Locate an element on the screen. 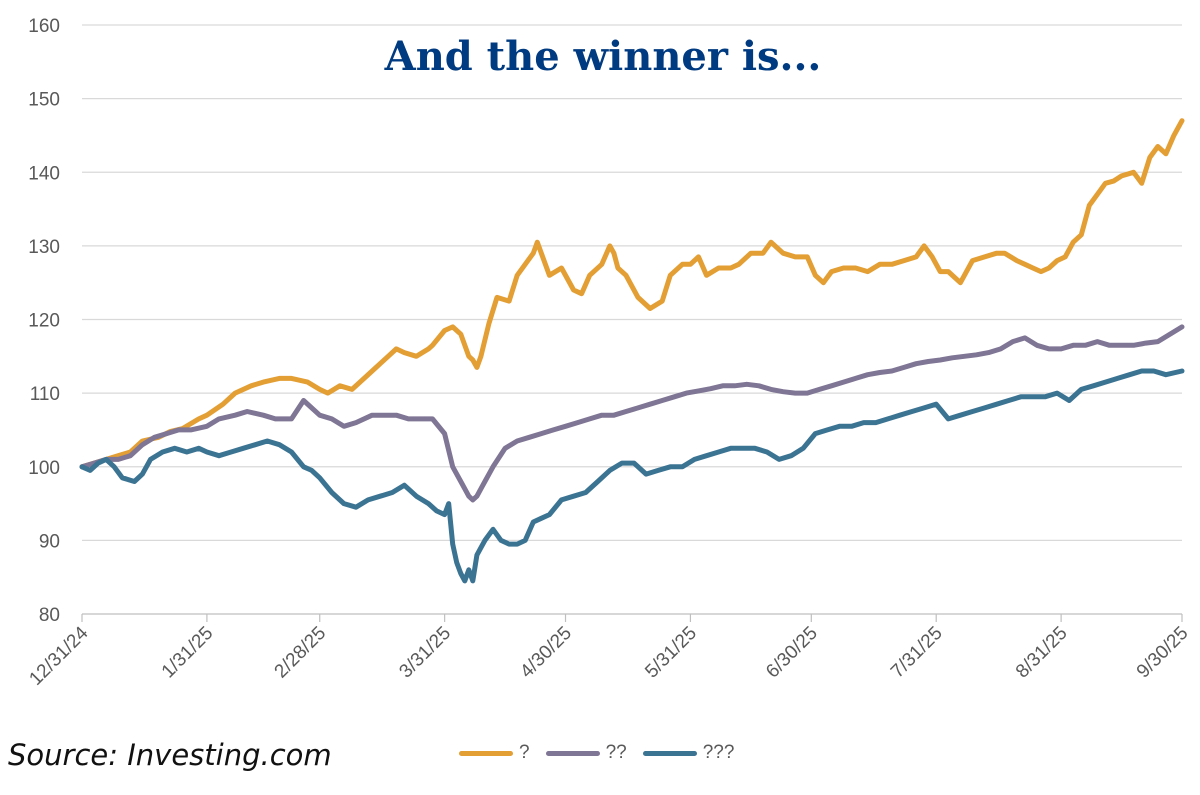  y-tick-label: 100 is located at coordinates (44, 468).